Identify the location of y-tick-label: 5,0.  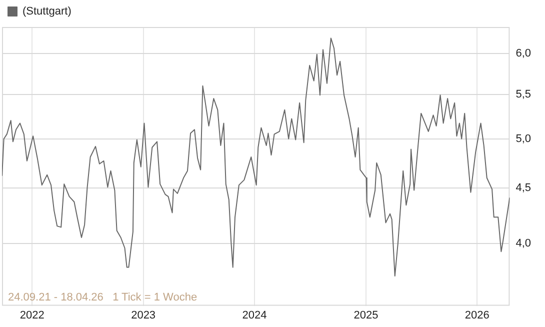
(524, 138).